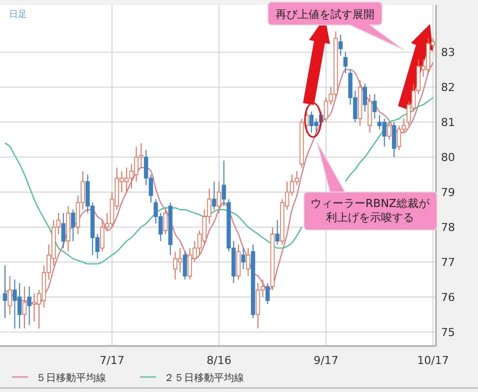 Image resolution: width=478 pixels, height=392 pixels. I want to click on y-tick-label: 83, so click(448, 53).